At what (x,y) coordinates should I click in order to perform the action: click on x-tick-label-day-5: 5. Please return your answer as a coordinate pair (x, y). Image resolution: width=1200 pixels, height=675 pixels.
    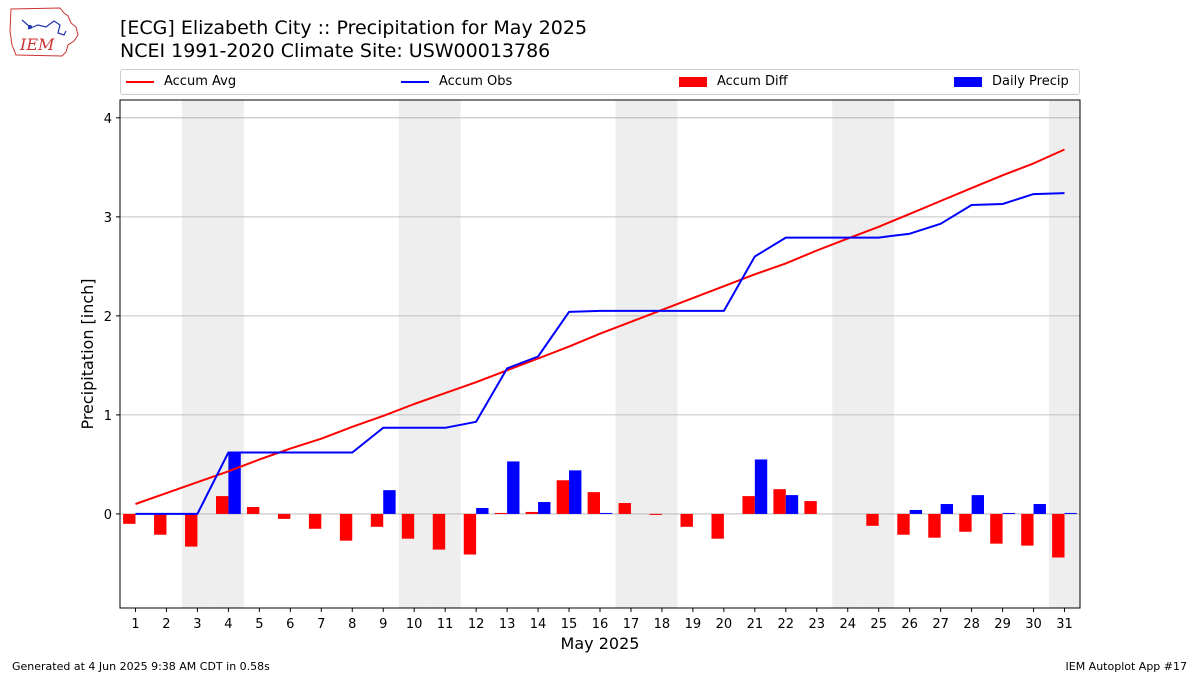
    Looking at the image, I should click on (259, 624).